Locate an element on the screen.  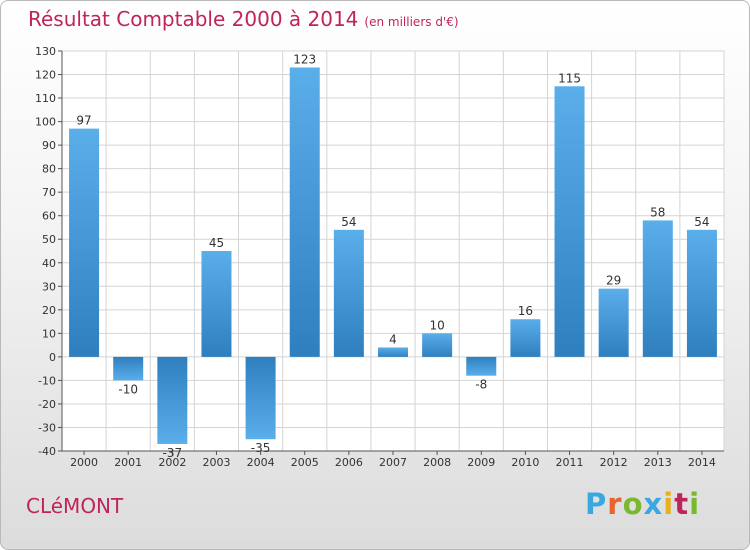
bar-2007 is located at coordinates (393, 352).